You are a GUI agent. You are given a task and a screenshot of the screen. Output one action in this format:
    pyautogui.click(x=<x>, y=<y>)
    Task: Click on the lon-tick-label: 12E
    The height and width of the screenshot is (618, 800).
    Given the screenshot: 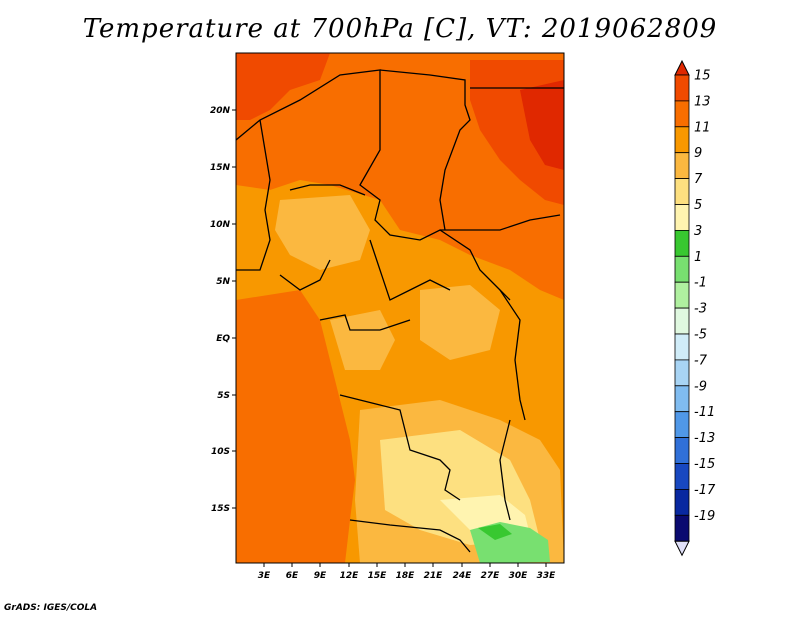 What is the action you would take?
    pyautogui.click(x=350, y=576)
    